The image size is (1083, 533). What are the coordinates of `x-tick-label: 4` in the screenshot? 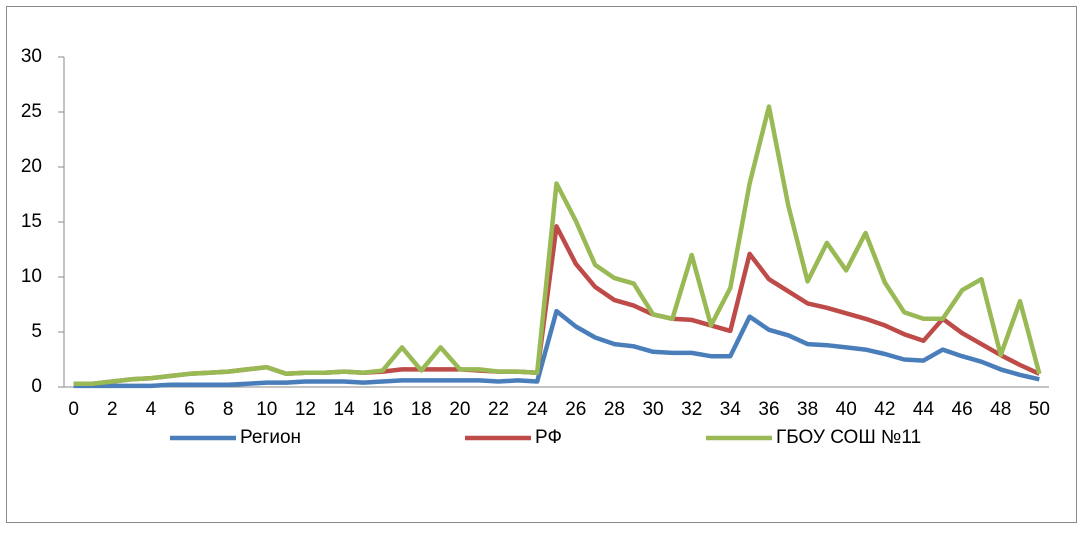 It's located at (151, 409).